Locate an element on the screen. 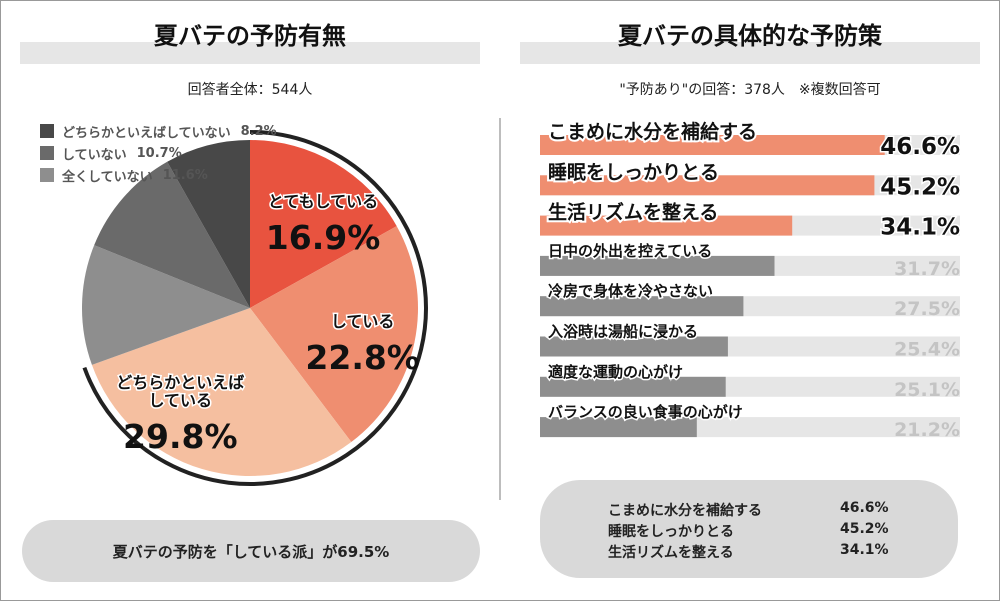 The image size is (1000, 601). bar-category-label: 冷房で身体を冷やさない is located at coordinates (630, 291).